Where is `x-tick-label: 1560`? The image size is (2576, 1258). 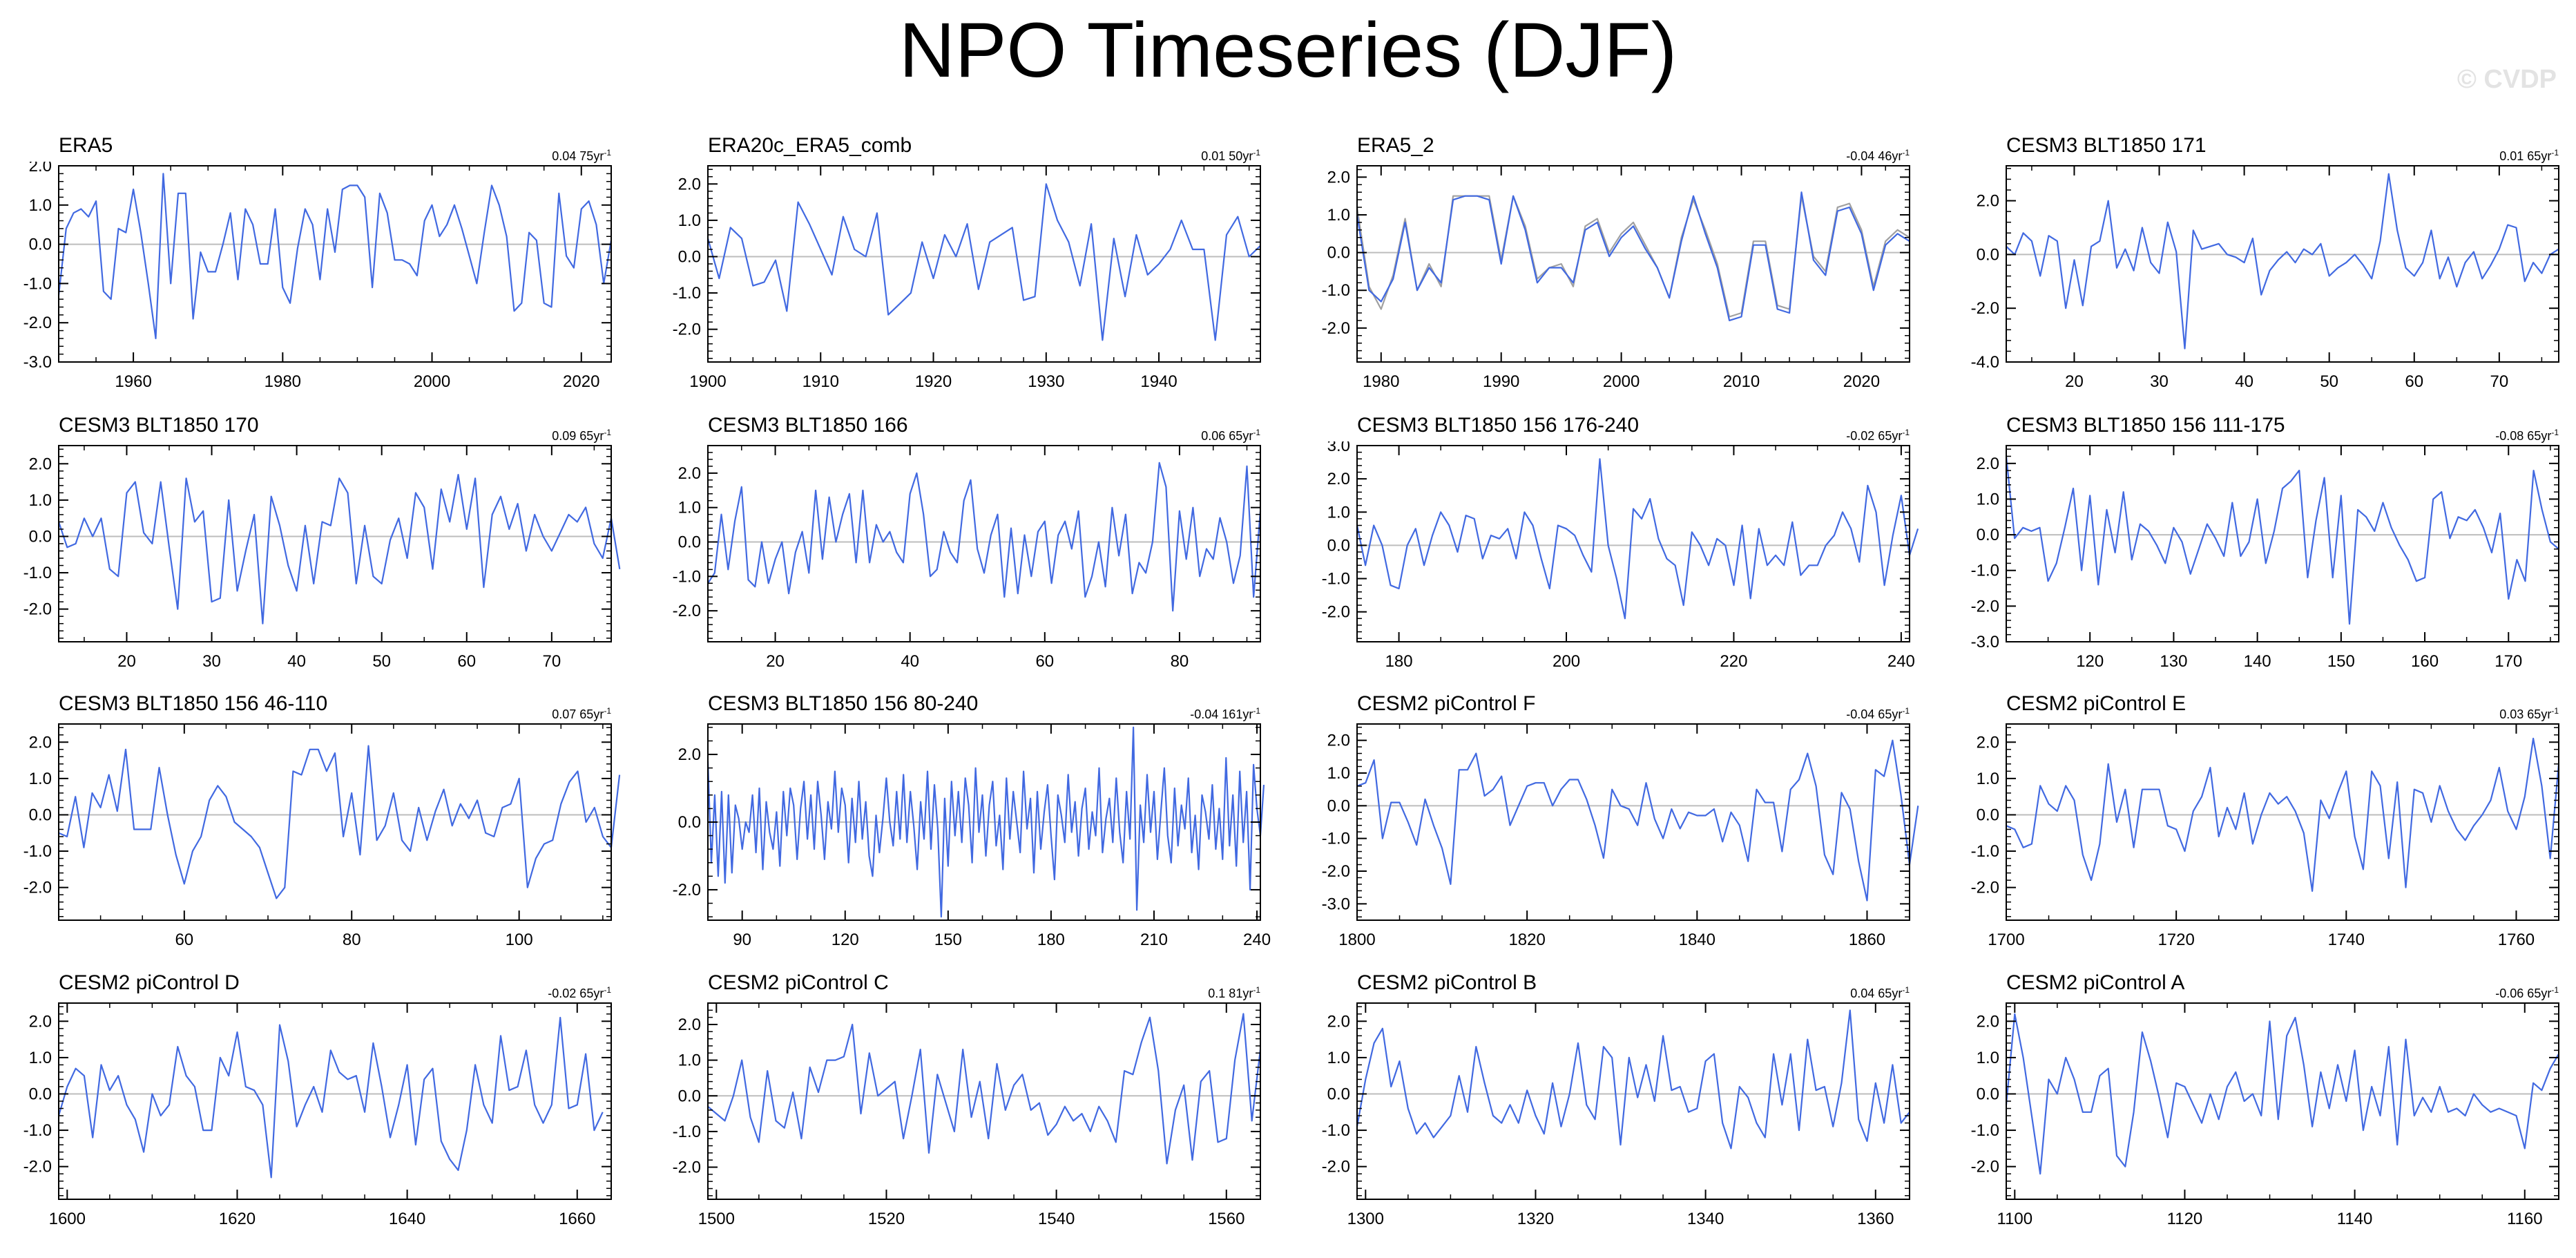 x-tick-label: 1560 is located at coordinates (1226, 1219).